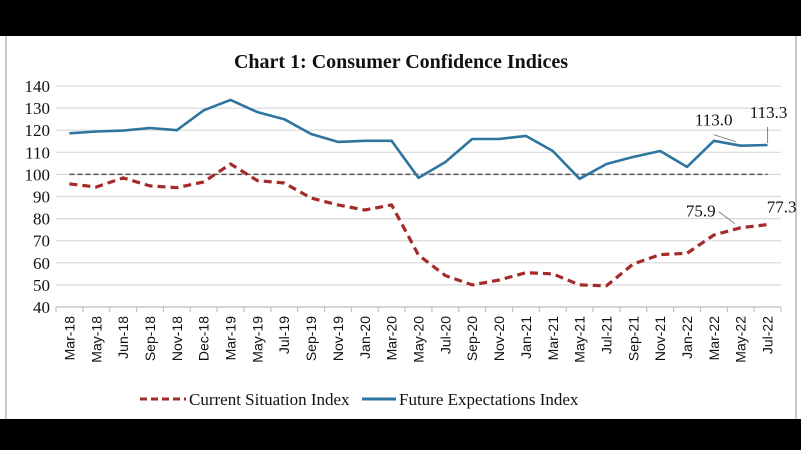 This screenshot has width=801, height=450. I want to click on x-tick-label: Nov-21, so click(660, 338).